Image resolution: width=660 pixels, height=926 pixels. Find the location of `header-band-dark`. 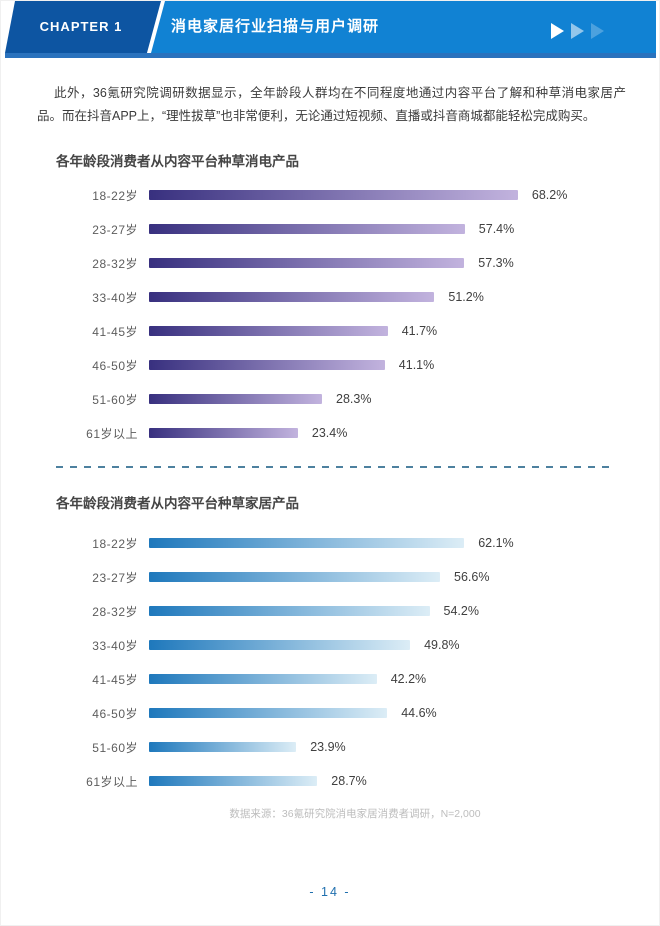

header-band-dark is located at coordinates (83, 27).